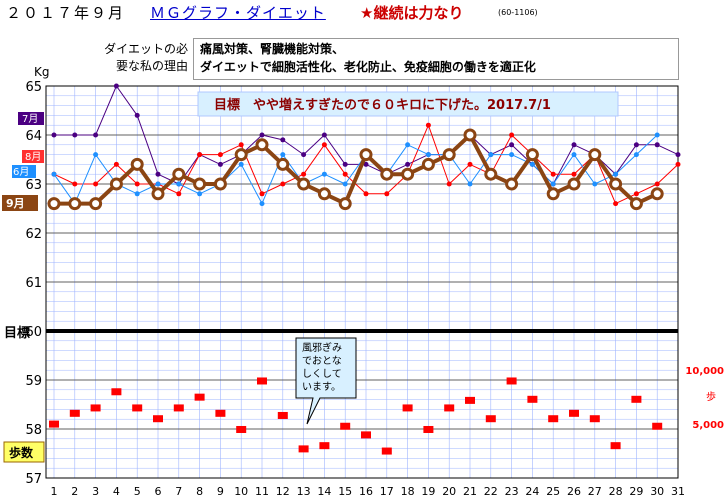 The image size is (728, 502). What do you see at coordinates (42, 72) in the screenshot?
I see `y-axis-label: Kg` at bounding box center [42, 72].